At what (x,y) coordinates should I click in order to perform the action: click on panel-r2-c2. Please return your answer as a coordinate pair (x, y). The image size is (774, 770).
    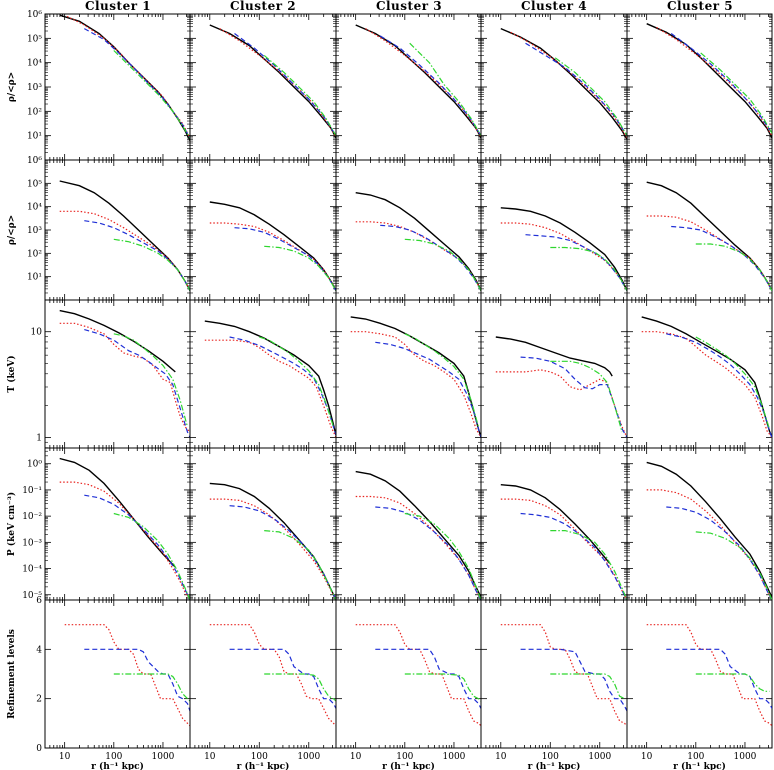
    Looking at the image, I should click on (263, 230).